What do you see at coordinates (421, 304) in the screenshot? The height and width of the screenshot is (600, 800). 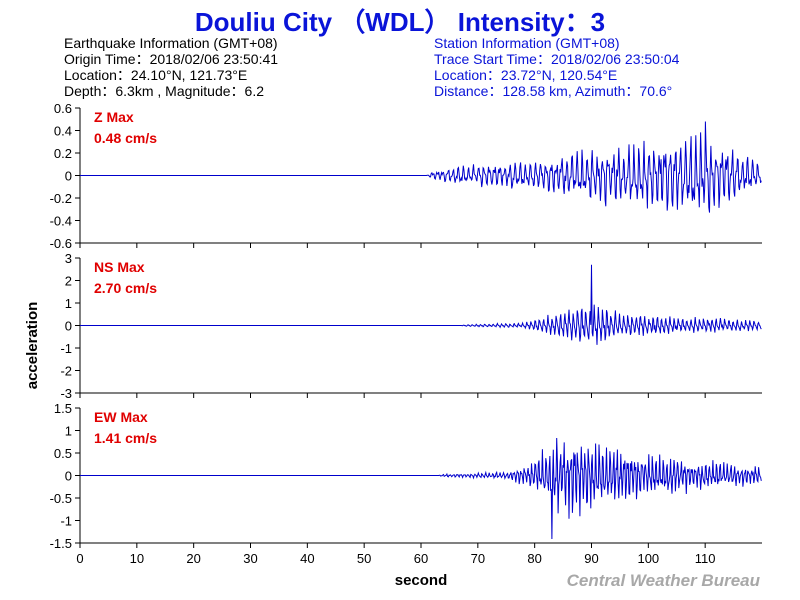 I see `ns-waveform` at bounding box center [421, 304].